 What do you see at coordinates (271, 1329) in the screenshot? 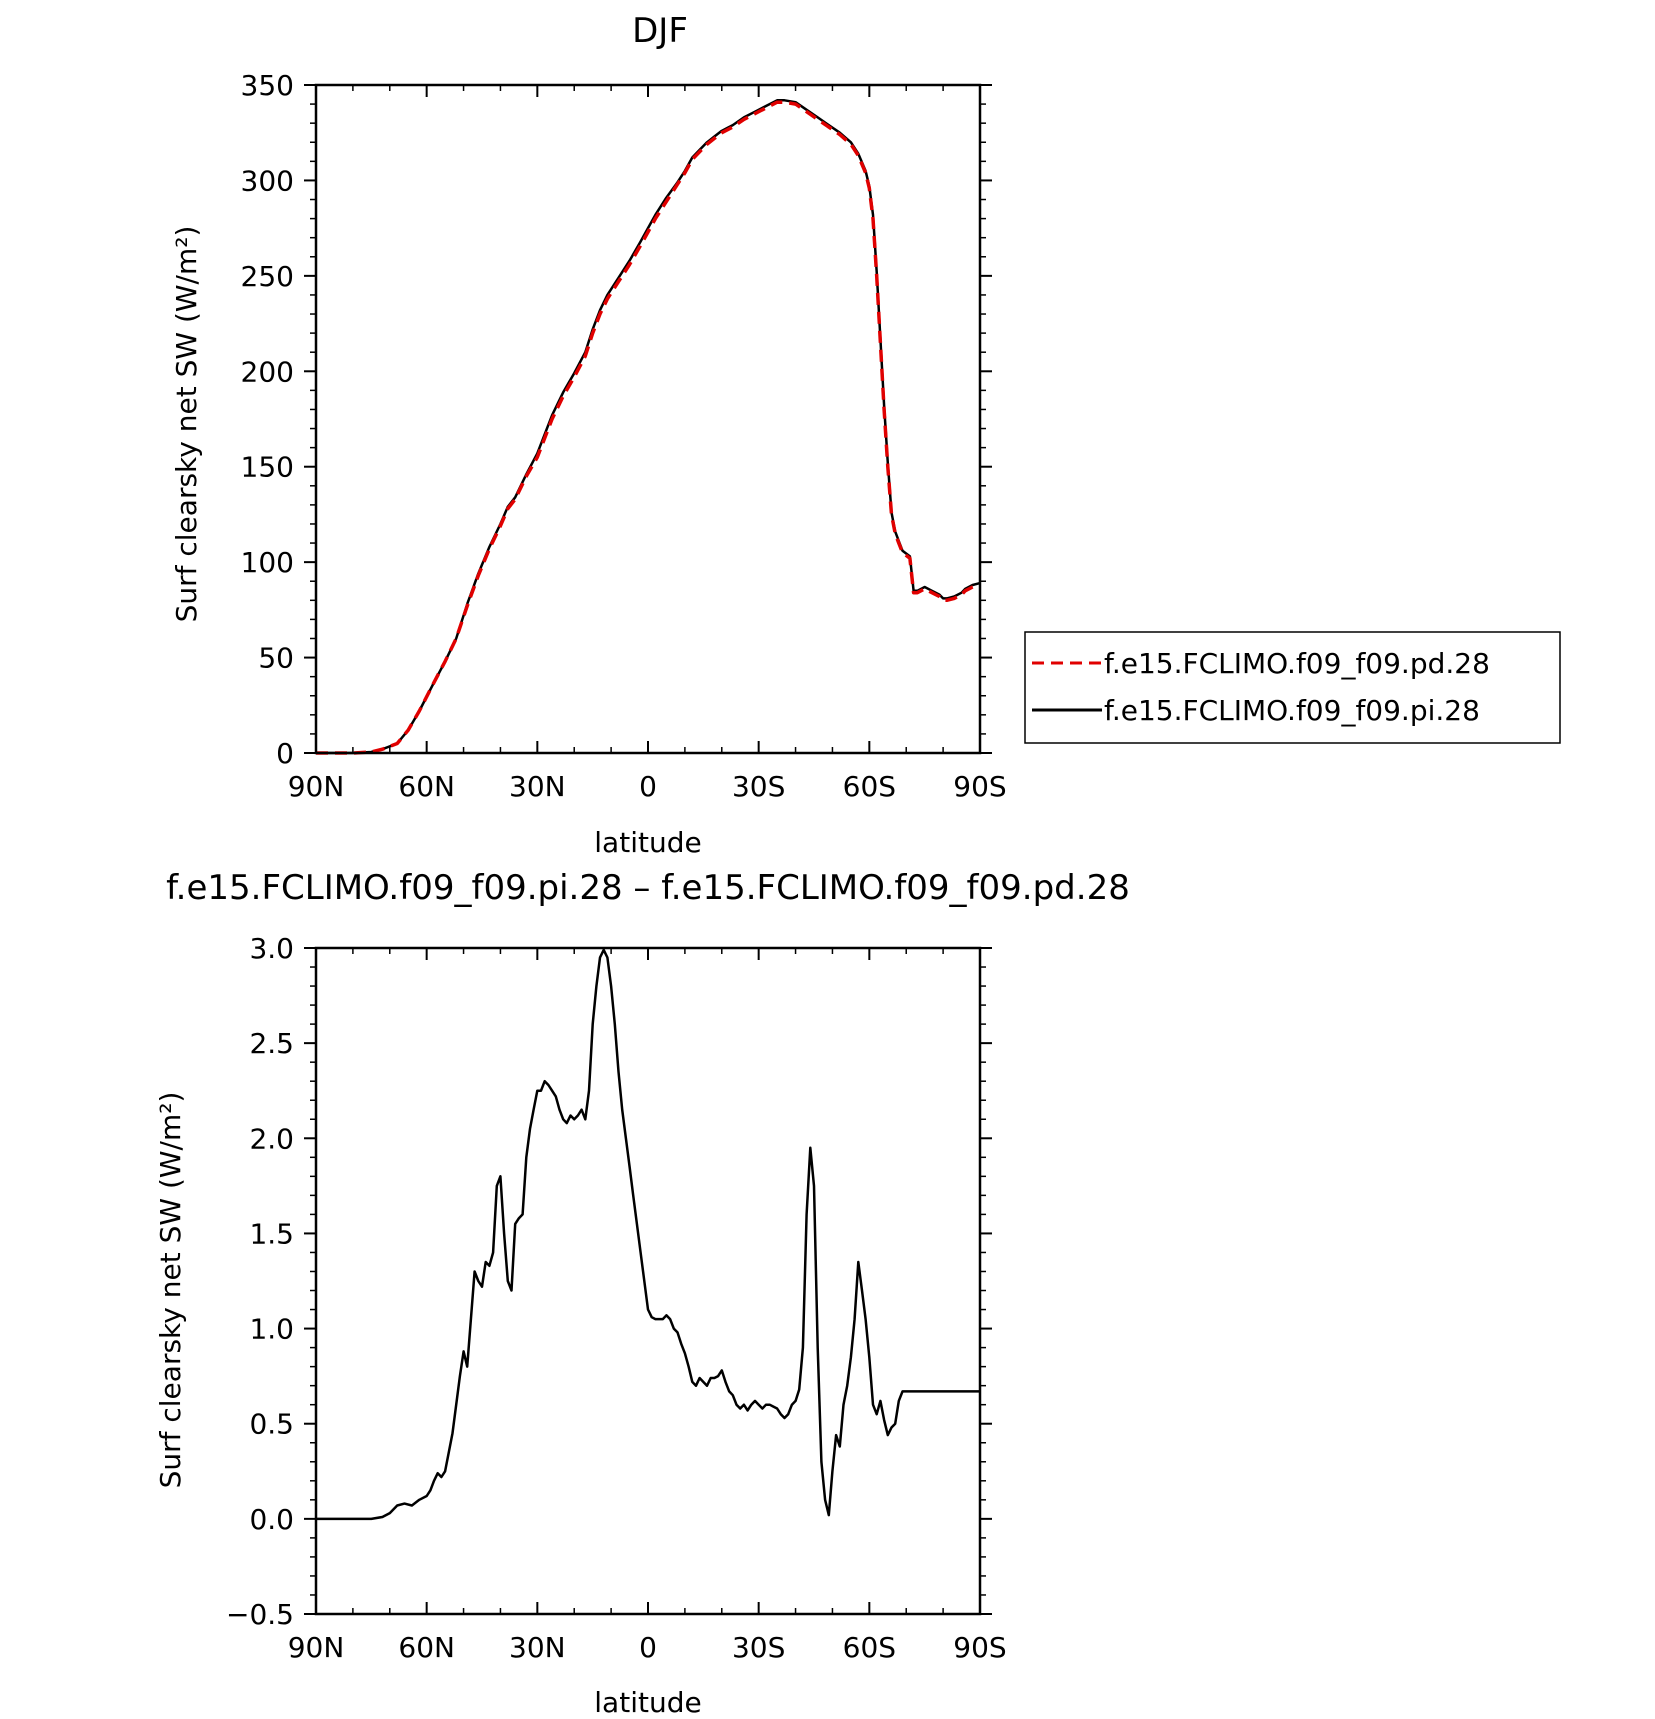
I see `bottom-chart-ytick-label: 1.0` at bounding box center [271, 1329].